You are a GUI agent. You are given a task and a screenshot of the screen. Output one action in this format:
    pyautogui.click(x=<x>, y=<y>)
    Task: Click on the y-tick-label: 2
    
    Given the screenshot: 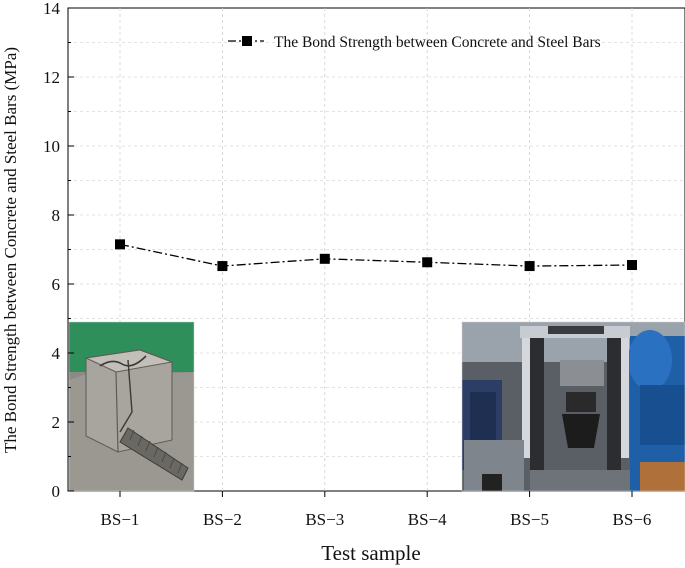 What is the action you would take?
    pyautogui.click(x=56, y=422)
    